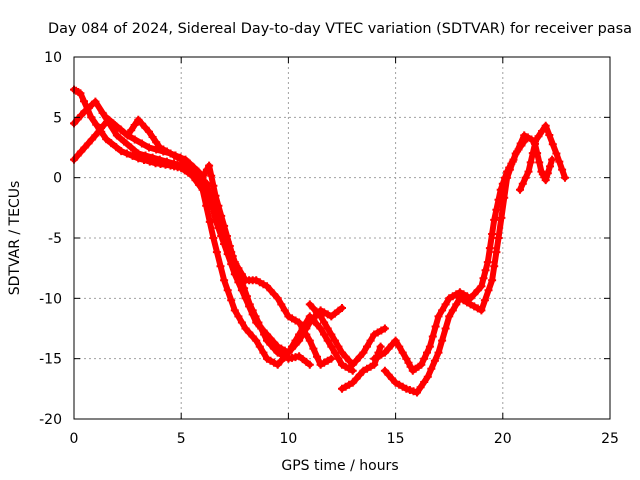 The height and width of the screenshot is (480, 640). I want to click on y-tick-label: 10, so click(53, 58).